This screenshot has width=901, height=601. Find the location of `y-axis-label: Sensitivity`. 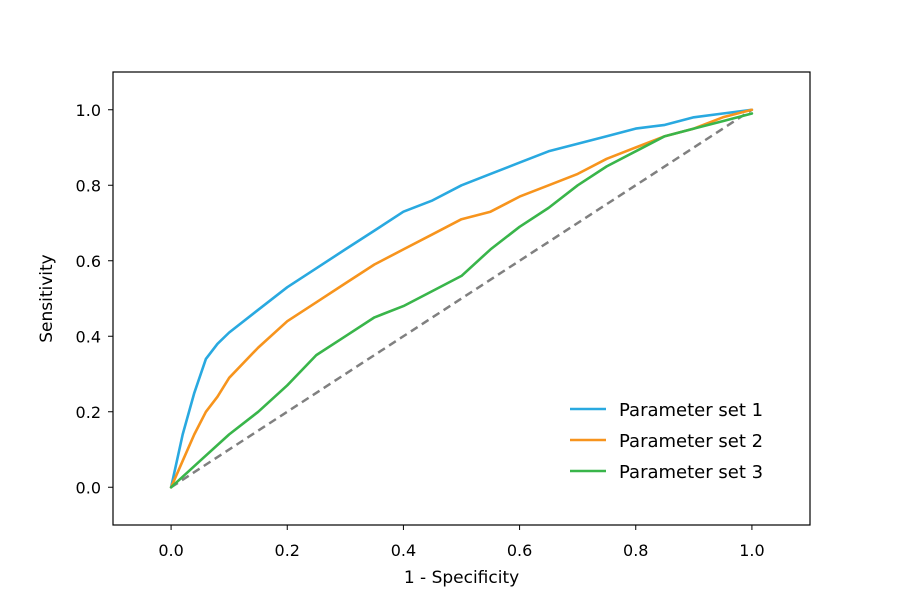

y-axis-label: Sensitivity is located at coordinates (47, 298).